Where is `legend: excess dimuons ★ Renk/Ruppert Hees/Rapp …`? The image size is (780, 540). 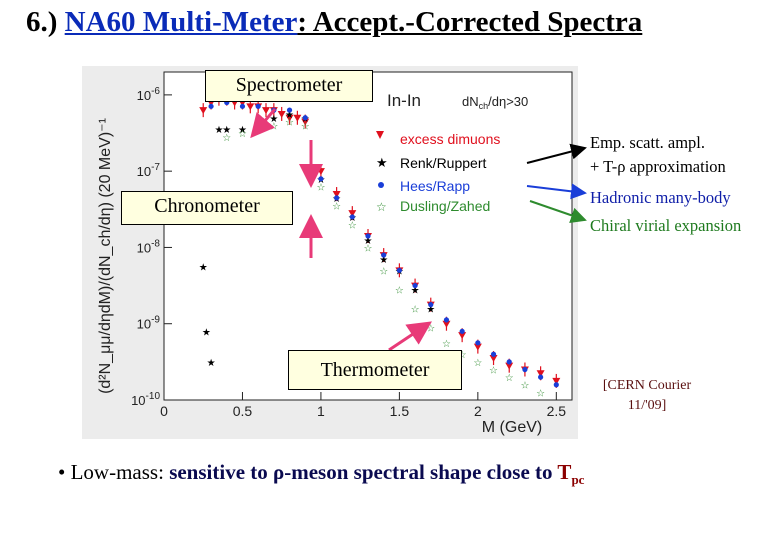 legend: excess dimuons ★ Renk/Ruppert Hees/Rapp … is located at coordinates (438, 172).